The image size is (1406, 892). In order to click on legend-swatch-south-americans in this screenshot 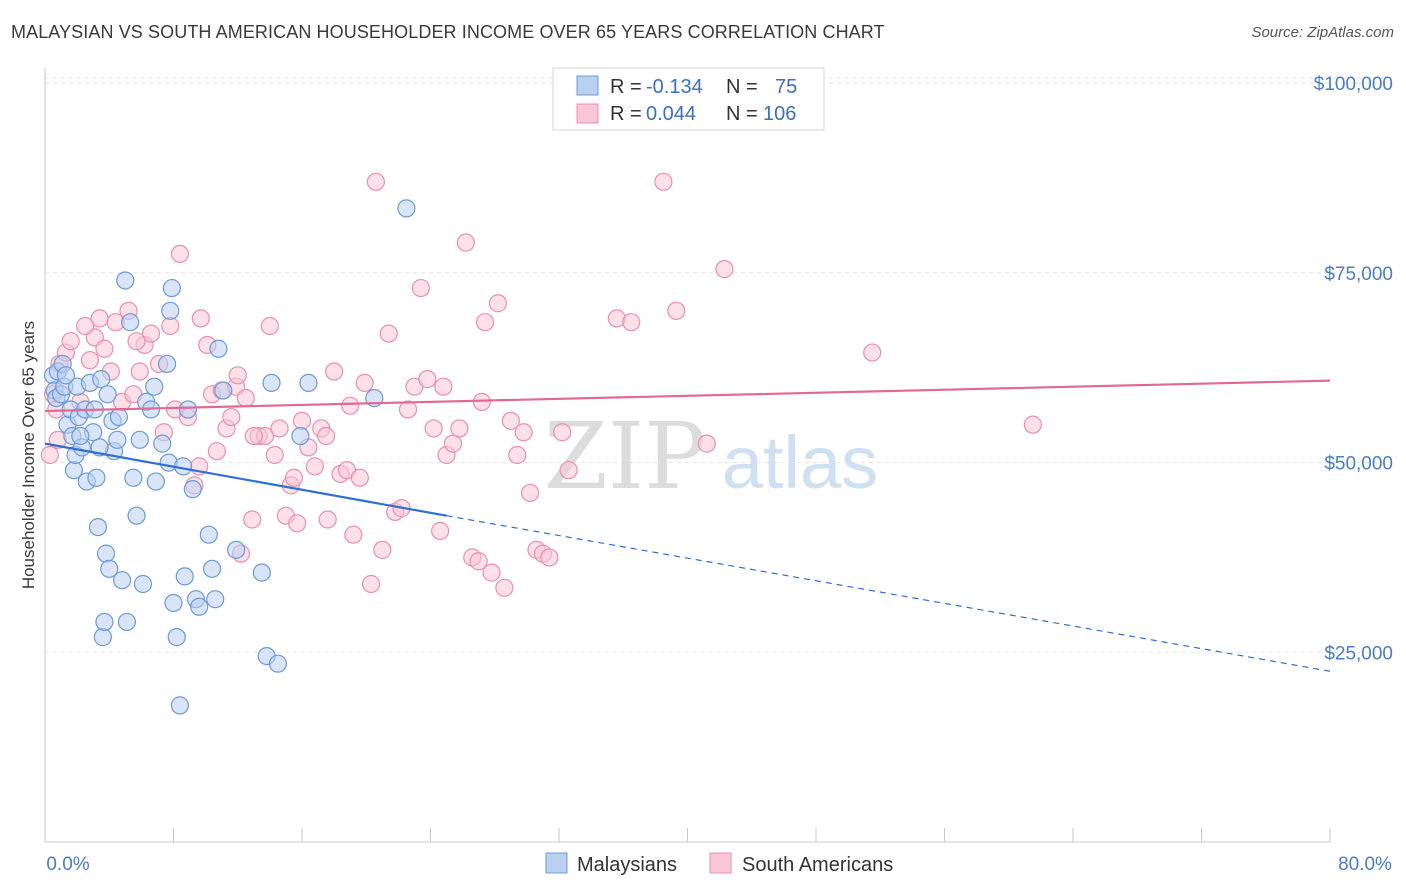, I will do `click(720, 863)`.